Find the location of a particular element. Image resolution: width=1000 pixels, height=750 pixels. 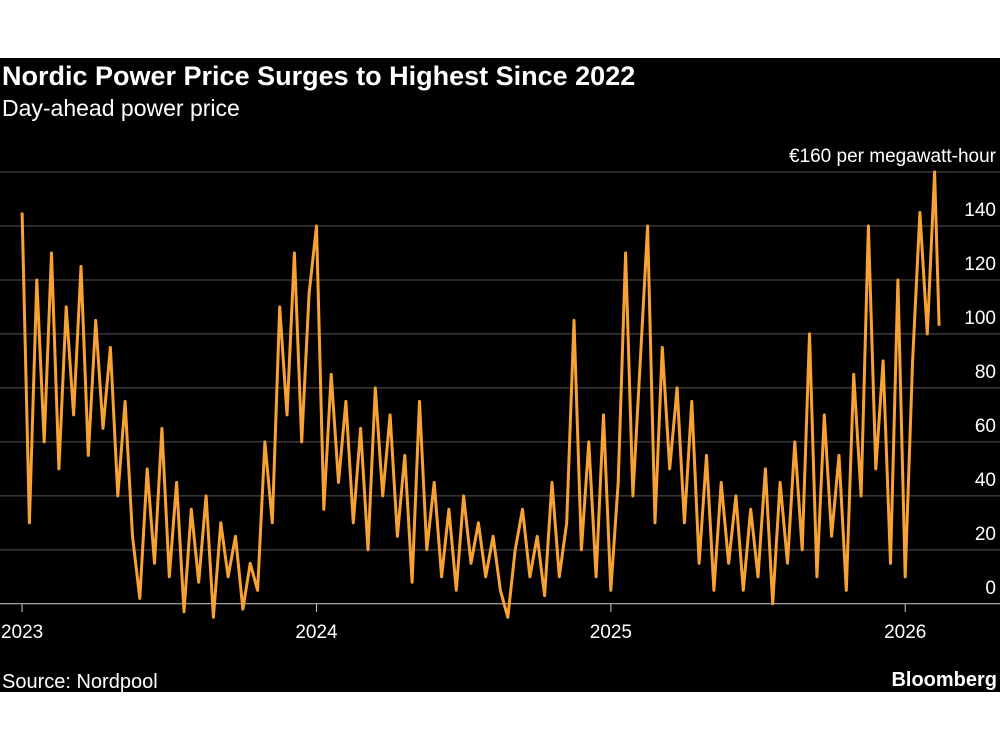

brand: Bloomberg is located at coordinates (944, 680).